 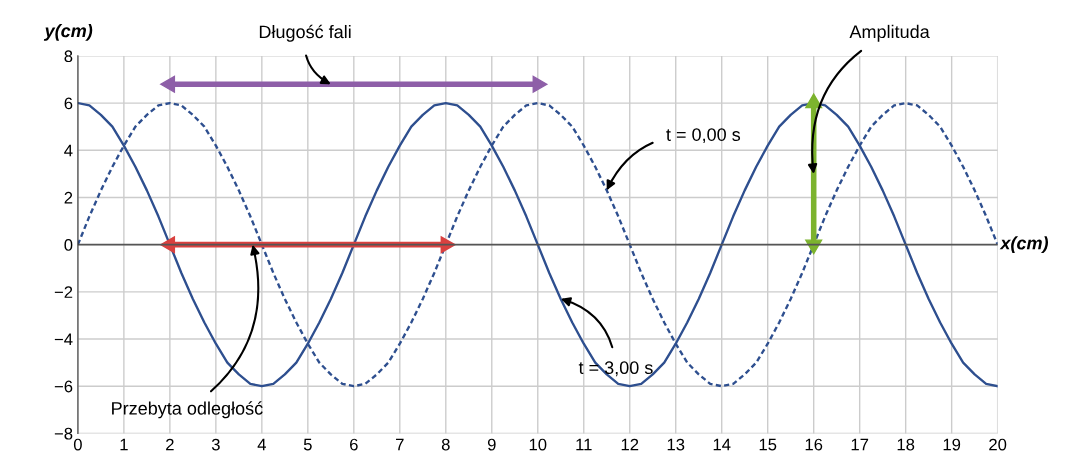 I want to click on x-tick-label: 5, so click(x=307, y=444).